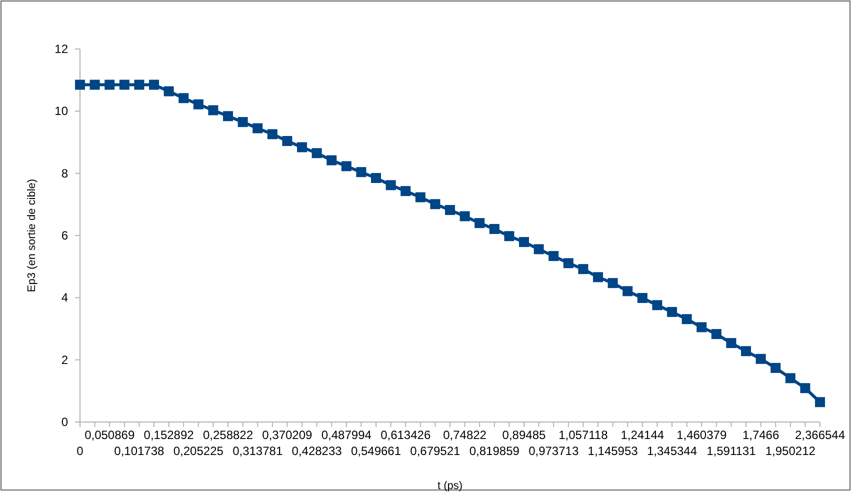 The image size is (855, 495). Describe the element at coordinates (109, 435) in the screenshot. I see `x-tick-label: 0,050869` at that location.